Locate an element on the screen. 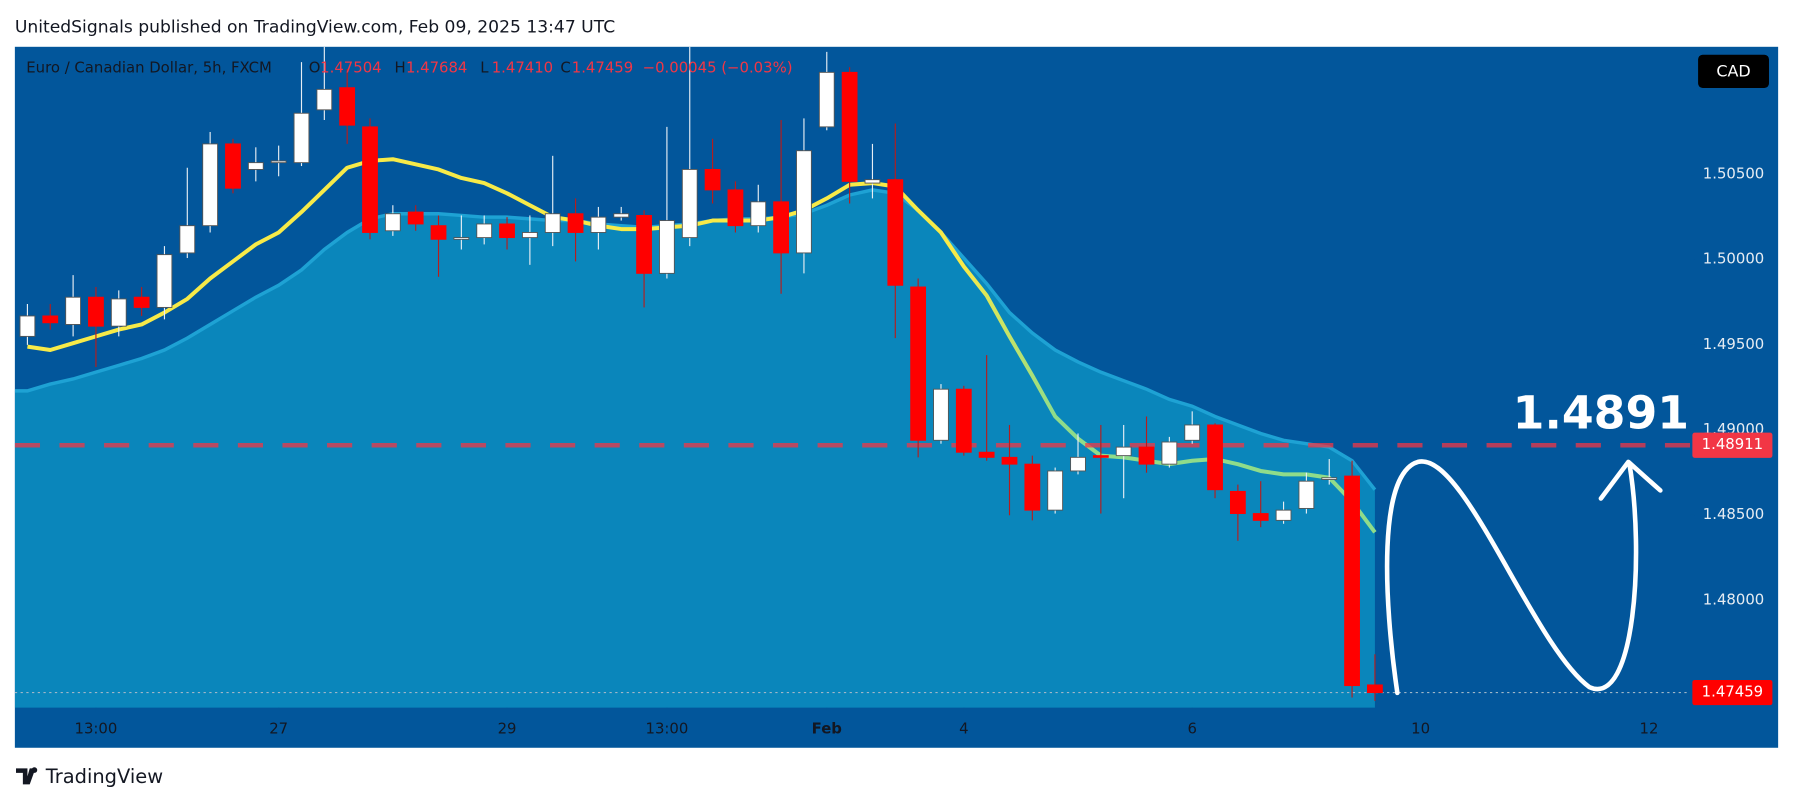 This screenshot has width=1793, height=798. legend-key: C is located at coordinates (565, 68).